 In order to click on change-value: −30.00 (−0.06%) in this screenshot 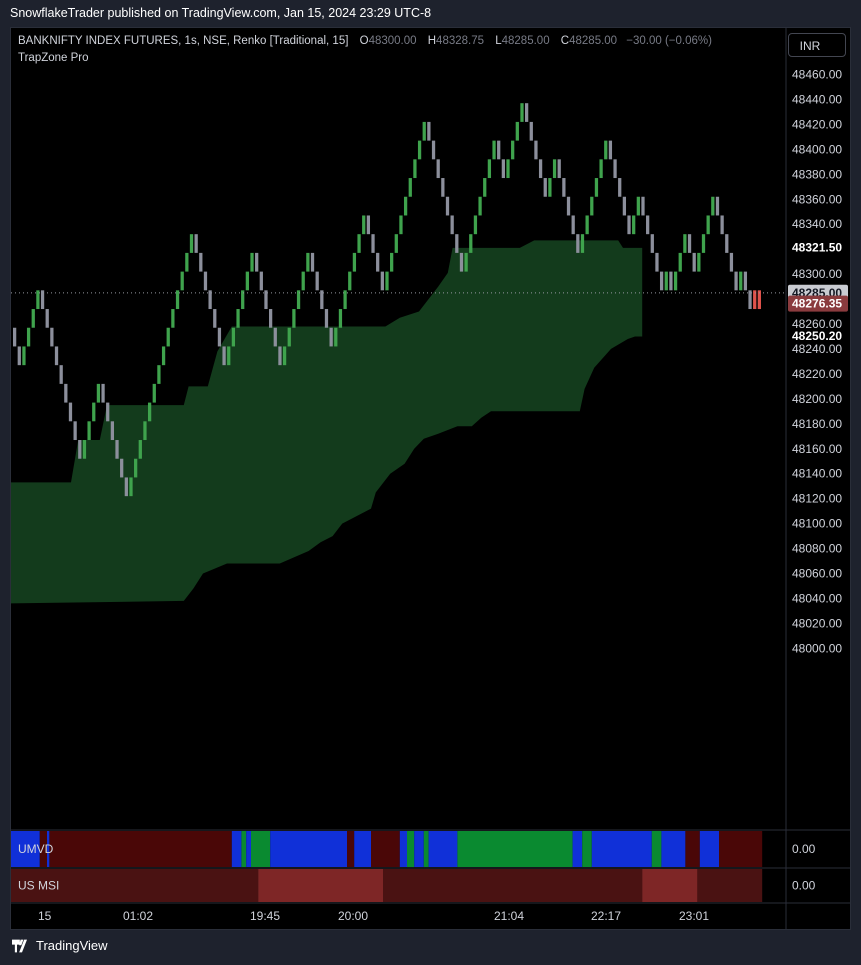, I will do `click(669, 41)`.